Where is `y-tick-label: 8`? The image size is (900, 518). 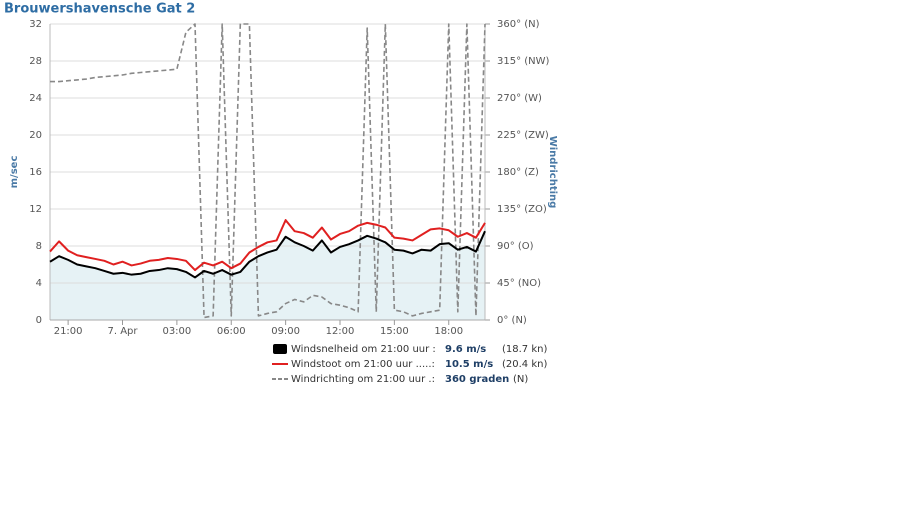
y-tick-label: 8 is located at coordinates (39, 246).